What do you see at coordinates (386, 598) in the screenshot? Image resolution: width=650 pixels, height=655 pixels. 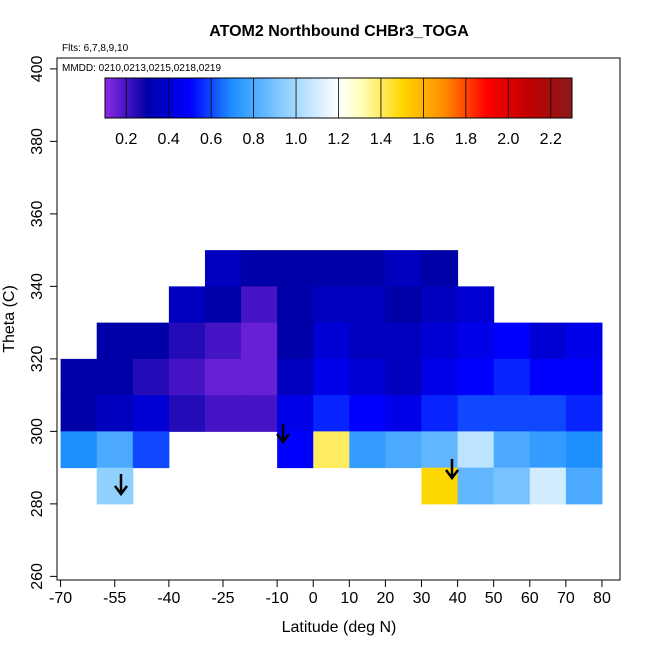 I see `x-tick-label: 20` at bounding box center [386, 598].